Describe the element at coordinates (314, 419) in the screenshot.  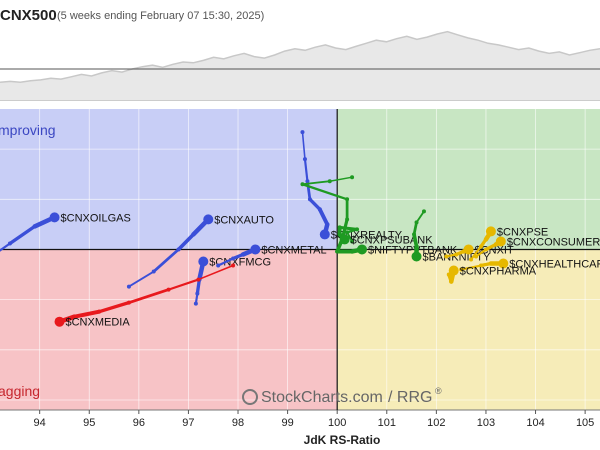
I see `x-axis-ticks: 94 95 96 97 98 99 100 101 102 103 104 105` at that location.